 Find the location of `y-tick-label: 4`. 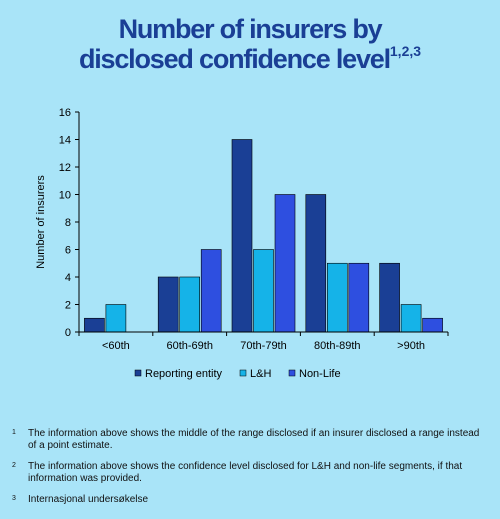

y-tick-label: 4 is located at coordinates (68, 278).